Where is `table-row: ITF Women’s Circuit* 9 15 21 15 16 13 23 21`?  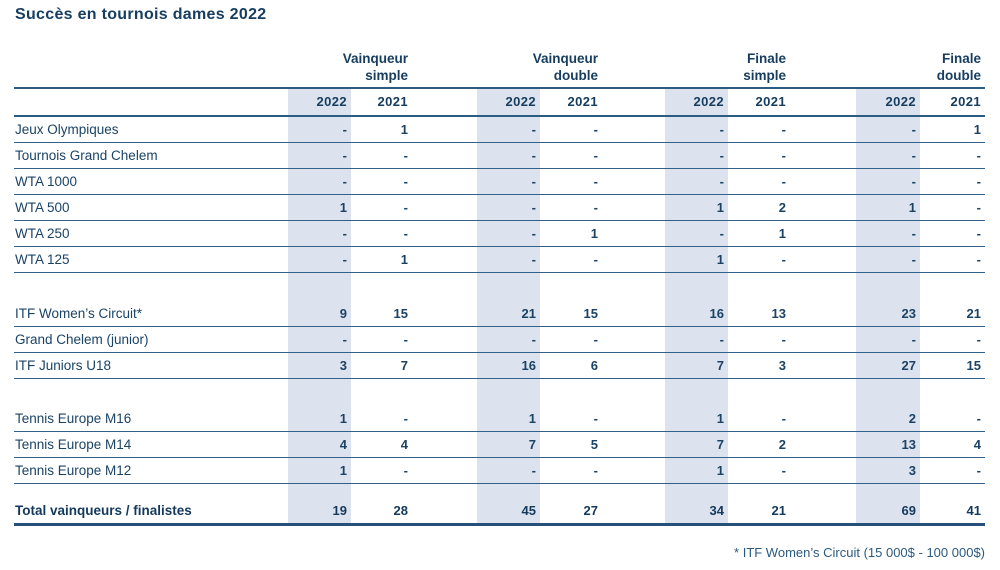
table-row: ITF Women’s Circuit* 9 15 21 15 16 13 23 21 is located at coordinates (499, 314).